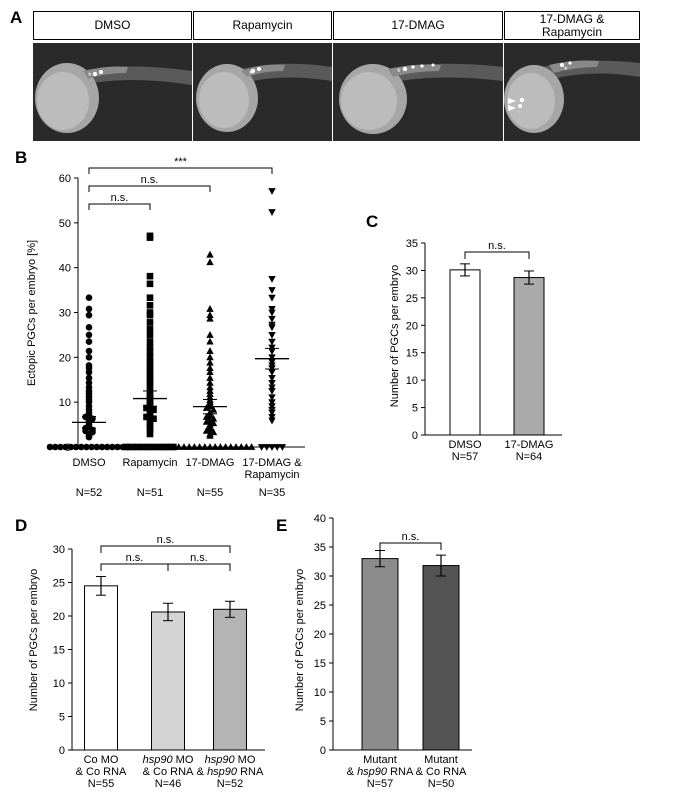 This screenshot has height=804, width=678. Describe the element at coordinates (572, 92) in the screenshot. I see `micrograph-17dmag-rapamycin: *` at that location.